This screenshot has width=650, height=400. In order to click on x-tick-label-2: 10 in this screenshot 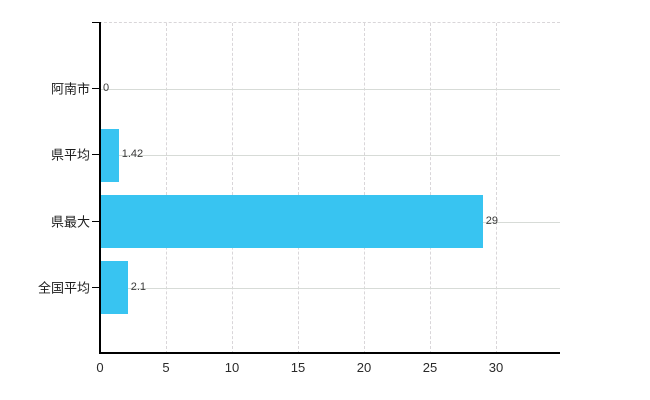, I will do `click(232, 367)`.